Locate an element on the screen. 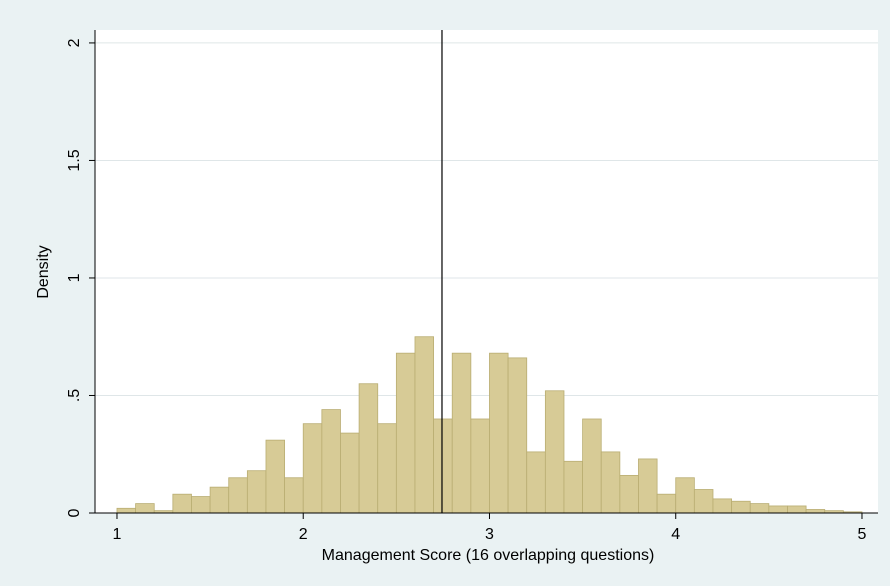 The image size is (890, 586). x-tick-label: 2 is located at coordinates (303, 534).